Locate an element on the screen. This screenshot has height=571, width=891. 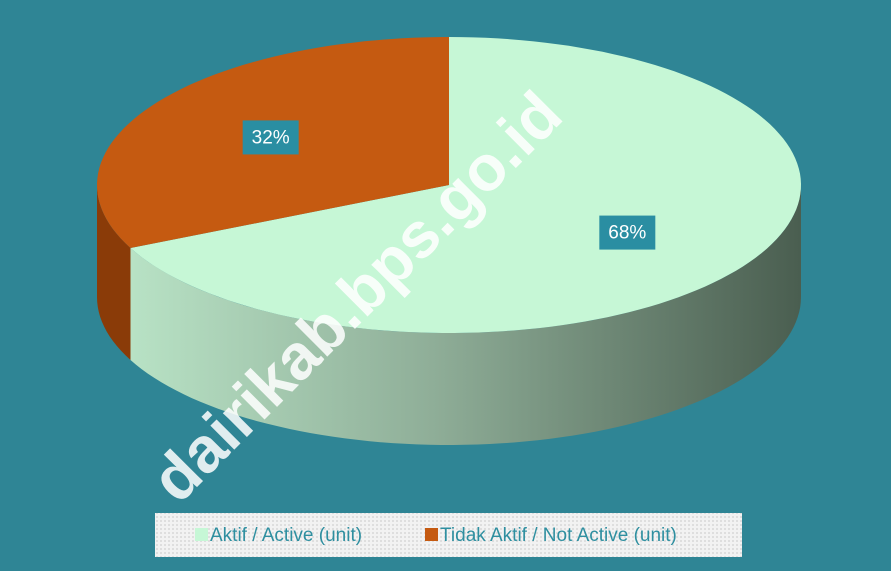
data-label: 68% is located at coordinates (627, 233).